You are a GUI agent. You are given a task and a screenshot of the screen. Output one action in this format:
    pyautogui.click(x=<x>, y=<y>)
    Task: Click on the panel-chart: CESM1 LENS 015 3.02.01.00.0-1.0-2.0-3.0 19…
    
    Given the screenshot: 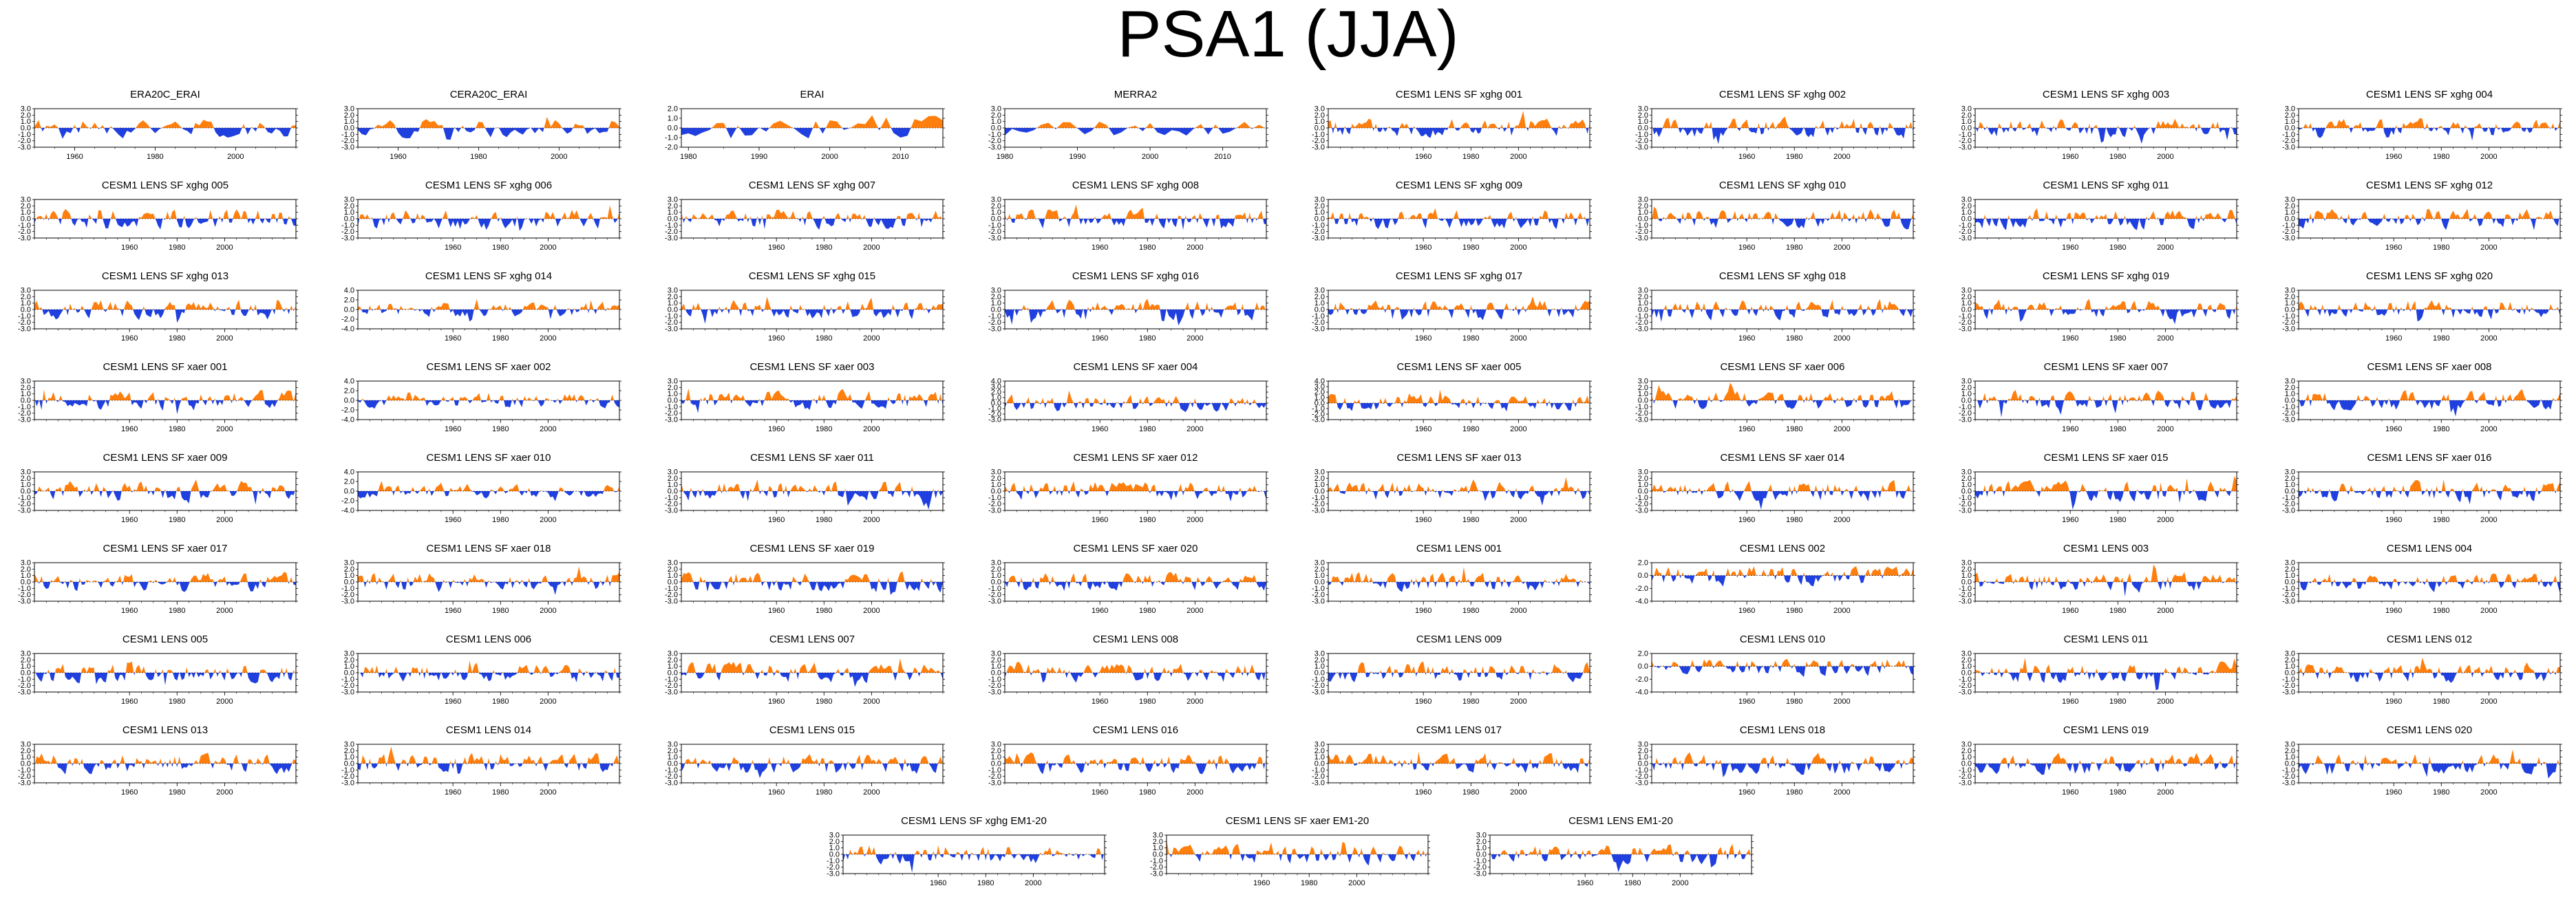 What is the action you would take?
    pyautogui.click(x=805, y=760)
    